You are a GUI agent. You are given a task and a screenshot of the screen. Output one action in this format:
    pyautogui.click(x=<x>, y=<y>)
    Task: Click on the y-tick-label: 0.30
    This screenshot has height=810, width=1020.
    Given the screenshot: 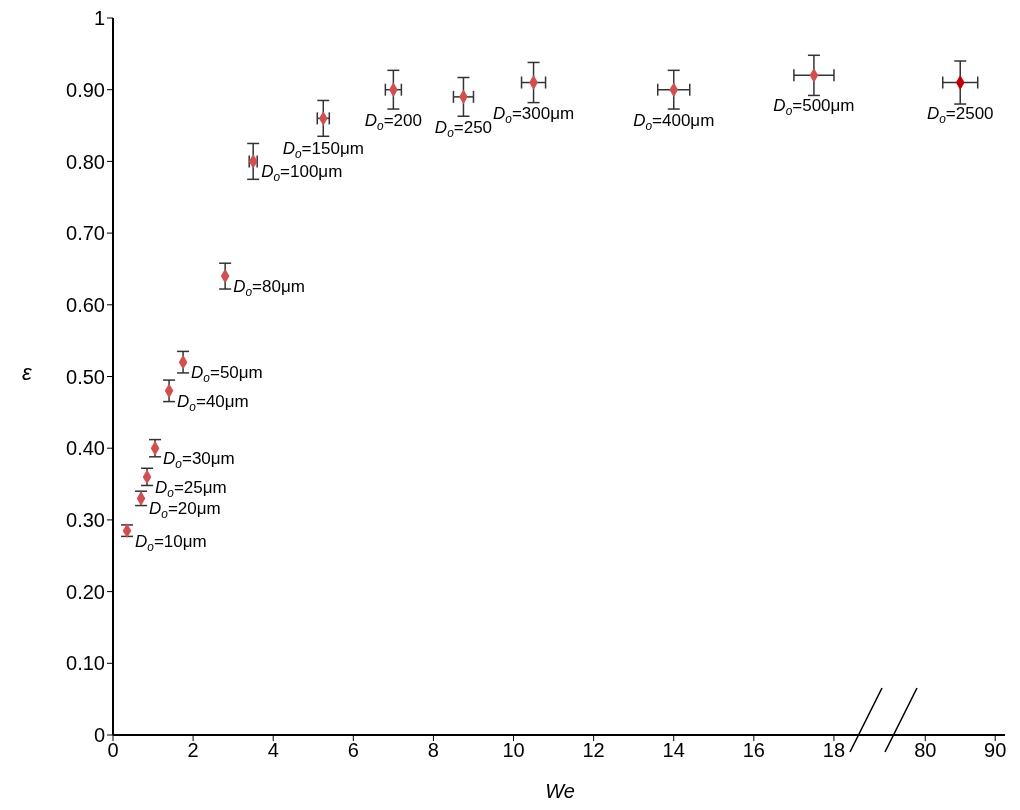 What is the action you would take?
    pyautogui.click(x=85, y=520)
    